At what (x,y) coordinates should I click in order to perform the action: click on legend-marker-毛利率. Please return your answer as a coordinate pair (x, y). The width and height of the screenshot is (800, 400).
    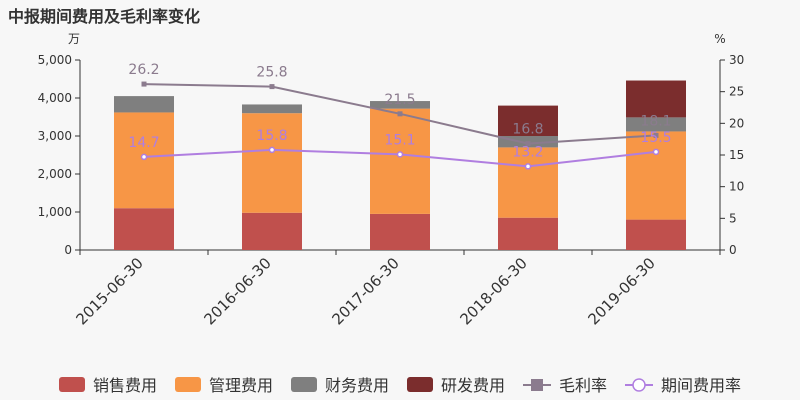
    Looking at the image, I should click on (537, 385).